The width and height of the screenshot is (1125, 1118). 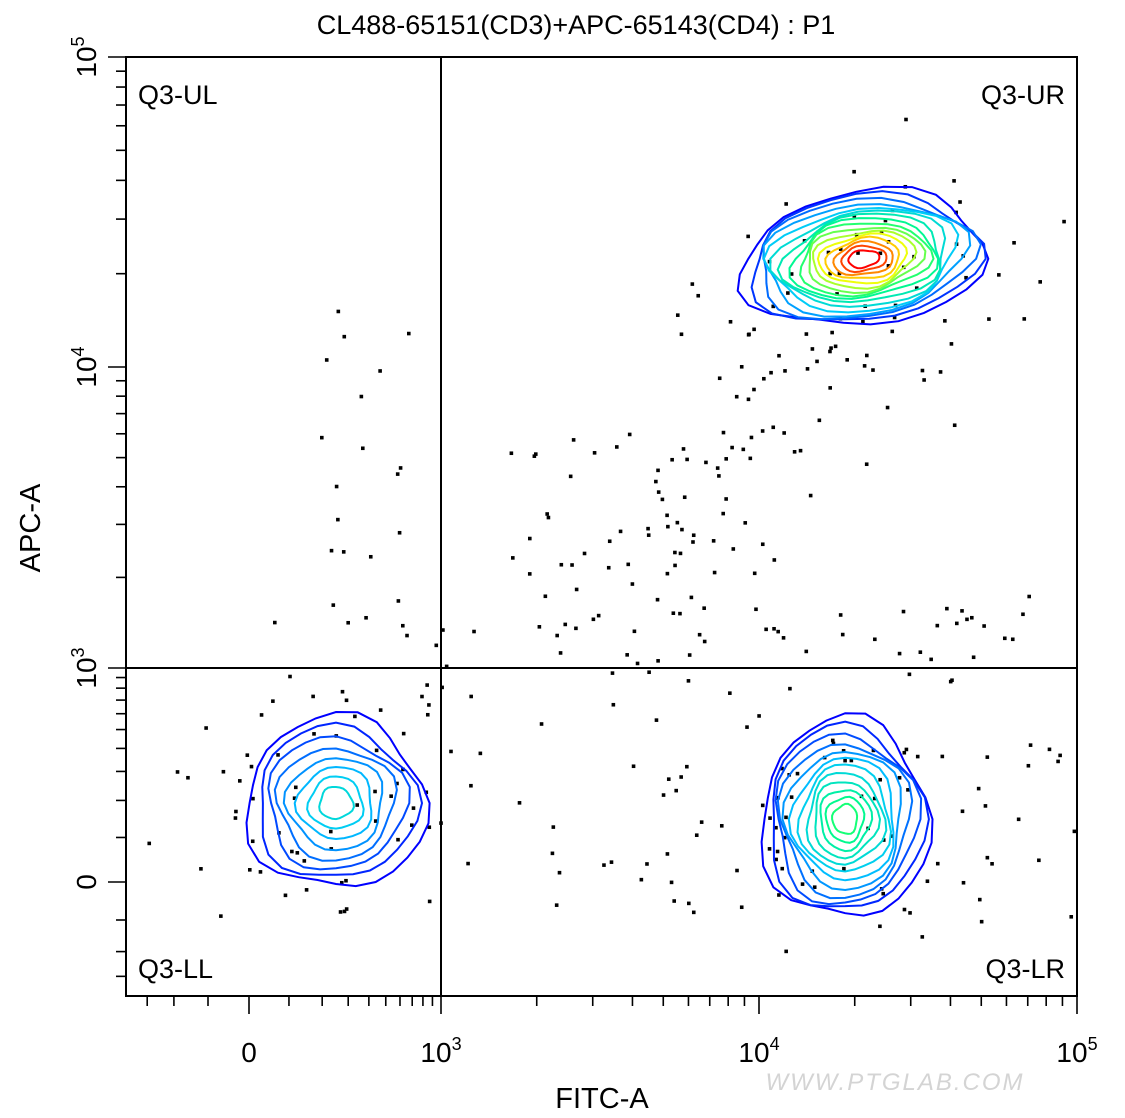 What do you see at coordinates (1023, 95) in the screenshot?
I see `quadrant-label-ur: Q3-UR` at bounding box center [1023, 95].